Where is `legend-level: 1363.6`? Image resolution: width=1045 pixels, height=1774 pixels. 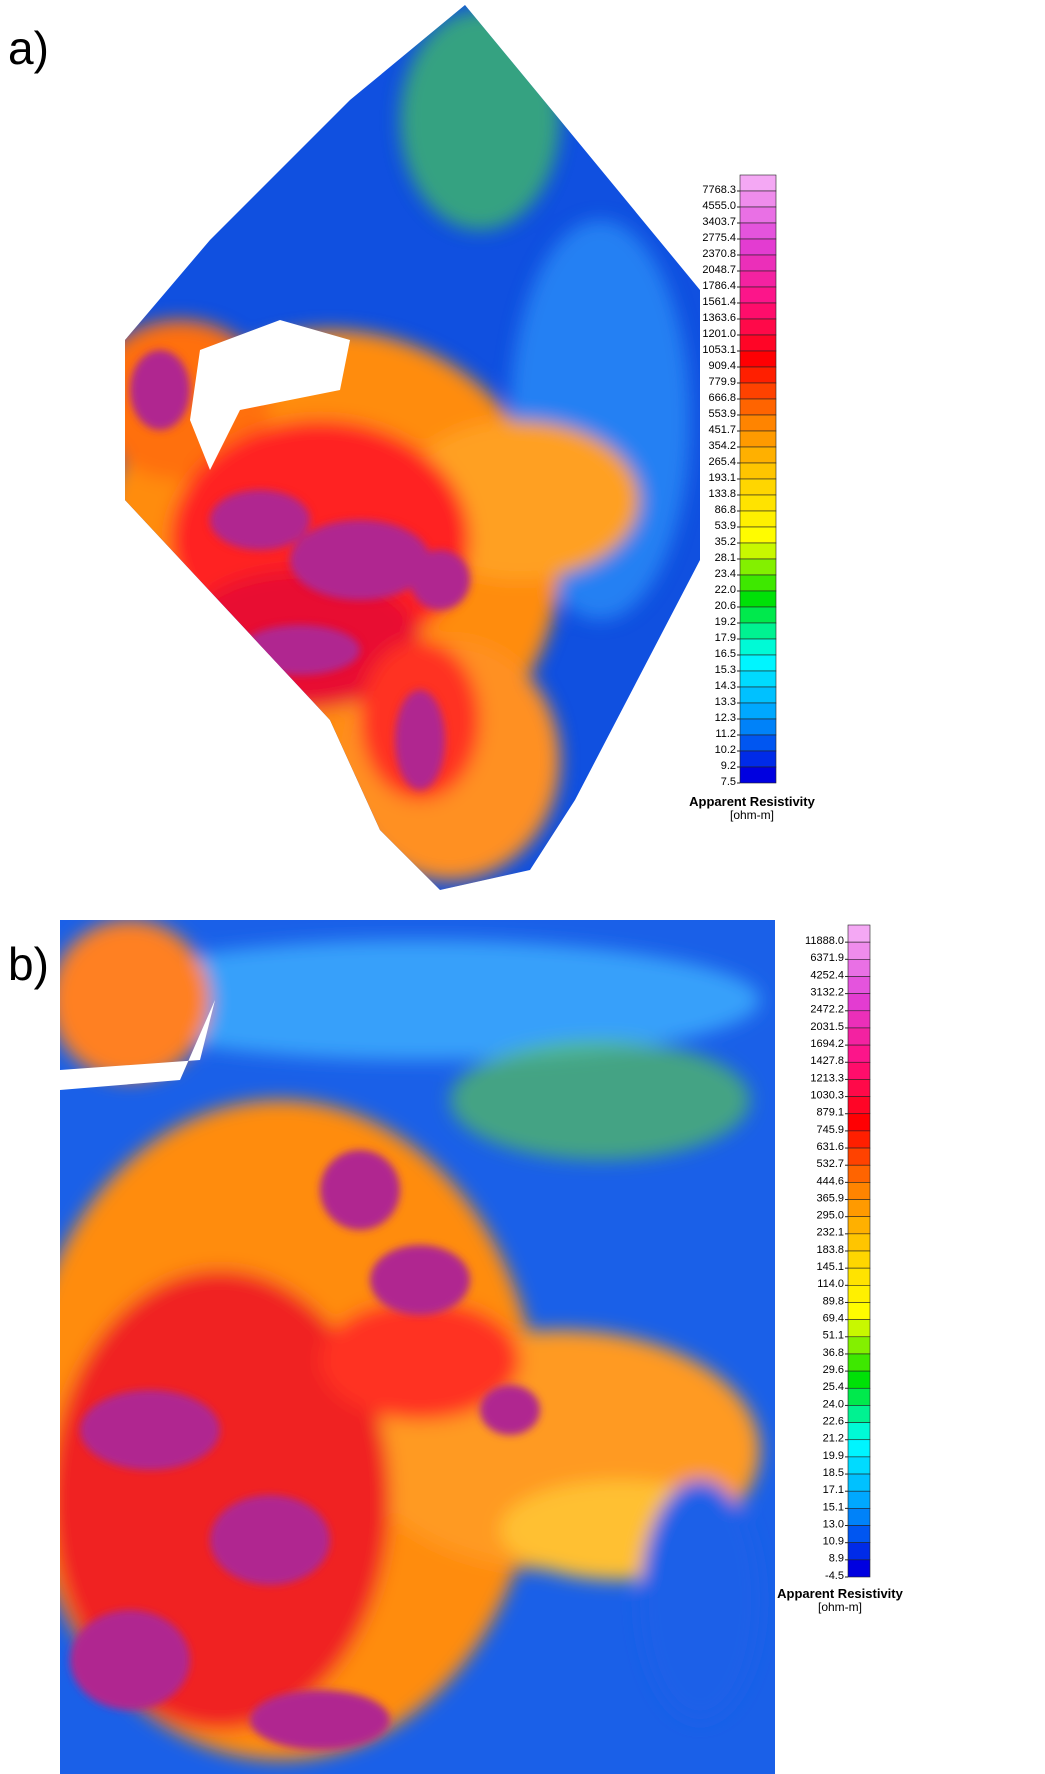
legend-level: 1363.6 is located at coordinates (719, 318).